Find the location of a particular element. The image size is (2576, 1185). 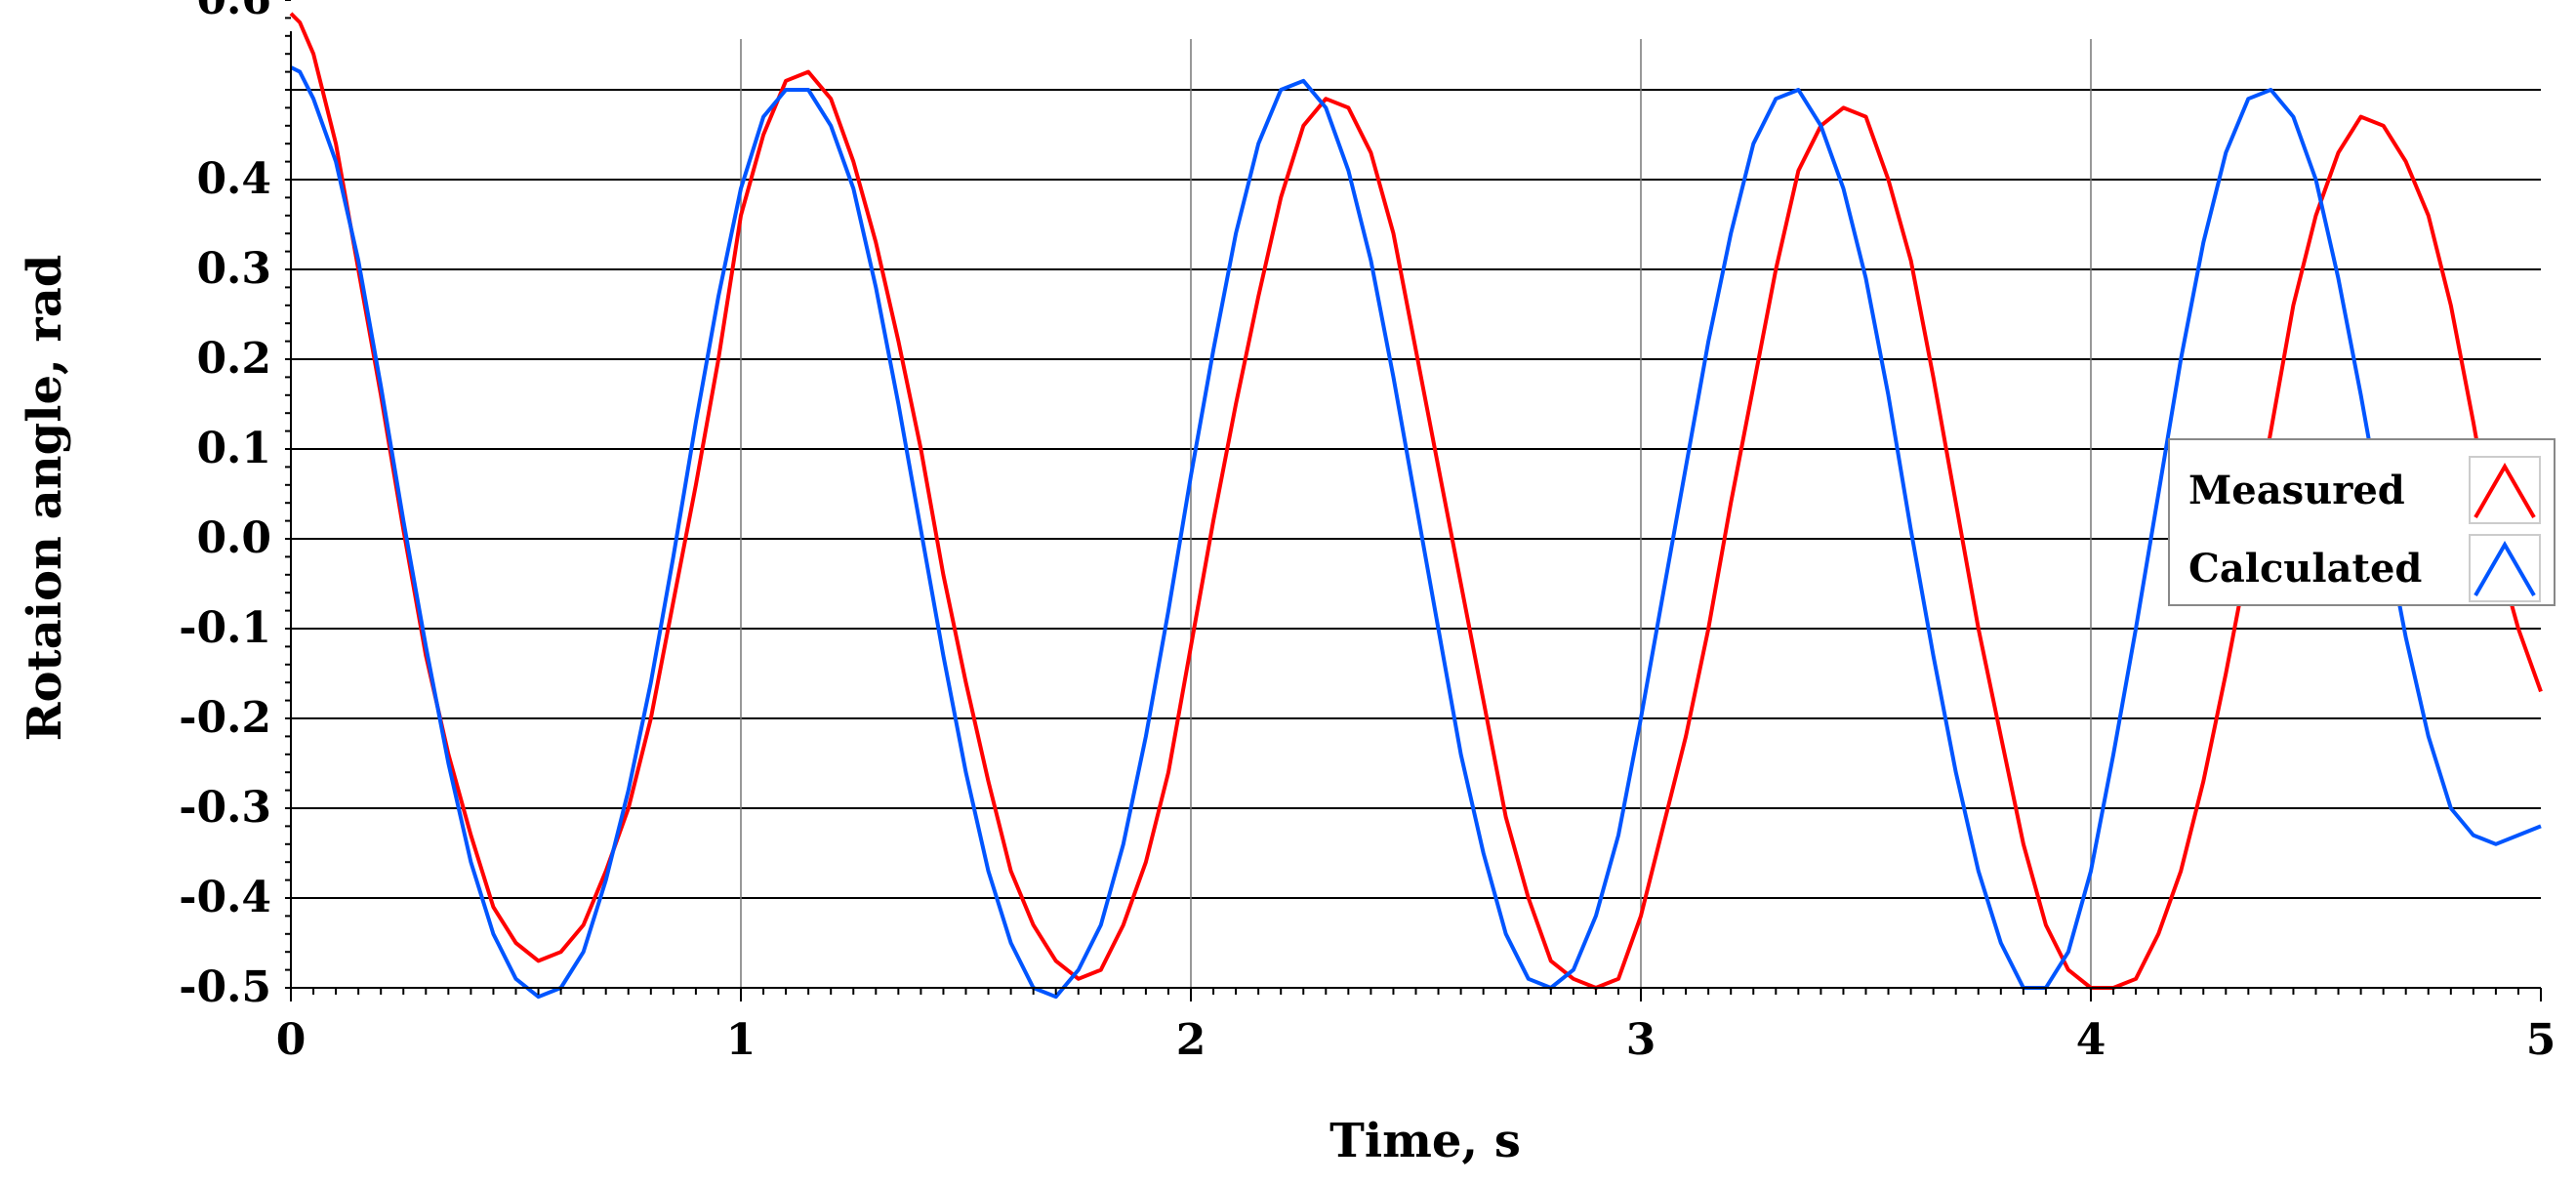

y-axis-title: Rotaion angle, rad is located at coordinates (45, 498).